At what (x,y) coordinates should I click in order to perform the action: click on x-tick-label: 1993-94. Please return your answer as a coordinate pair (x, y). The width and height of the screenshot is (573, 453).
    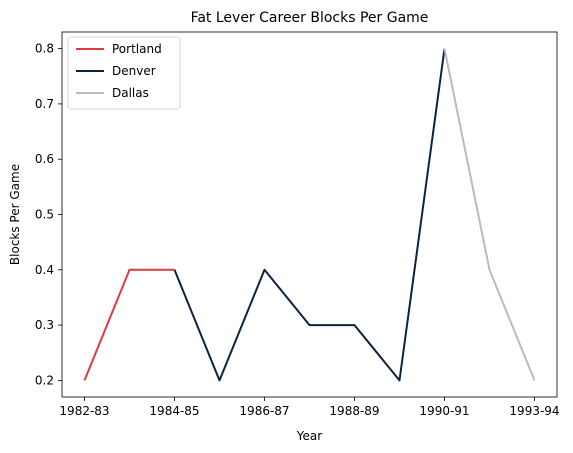
    Looking at the image, I should click on (534, 411).